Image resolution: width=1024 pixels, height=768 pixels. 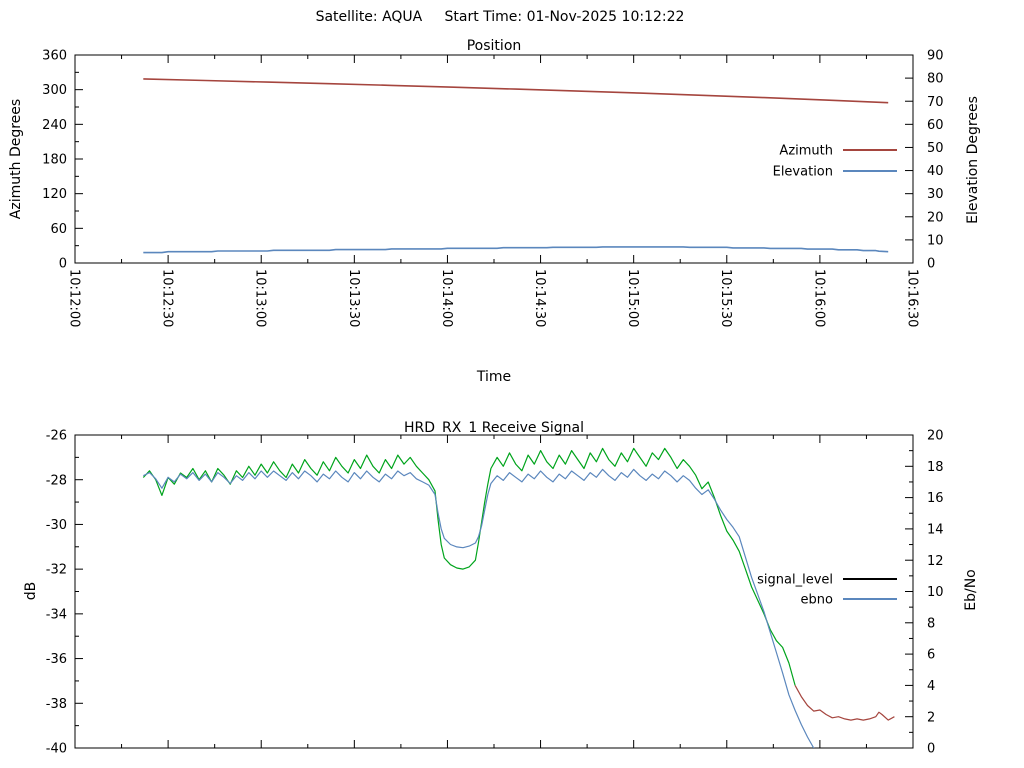 What do you see at coordinates (817, 600) in the screenshot?
I see `ebno-legend-label: ebno` at bounding box center [817, 600].